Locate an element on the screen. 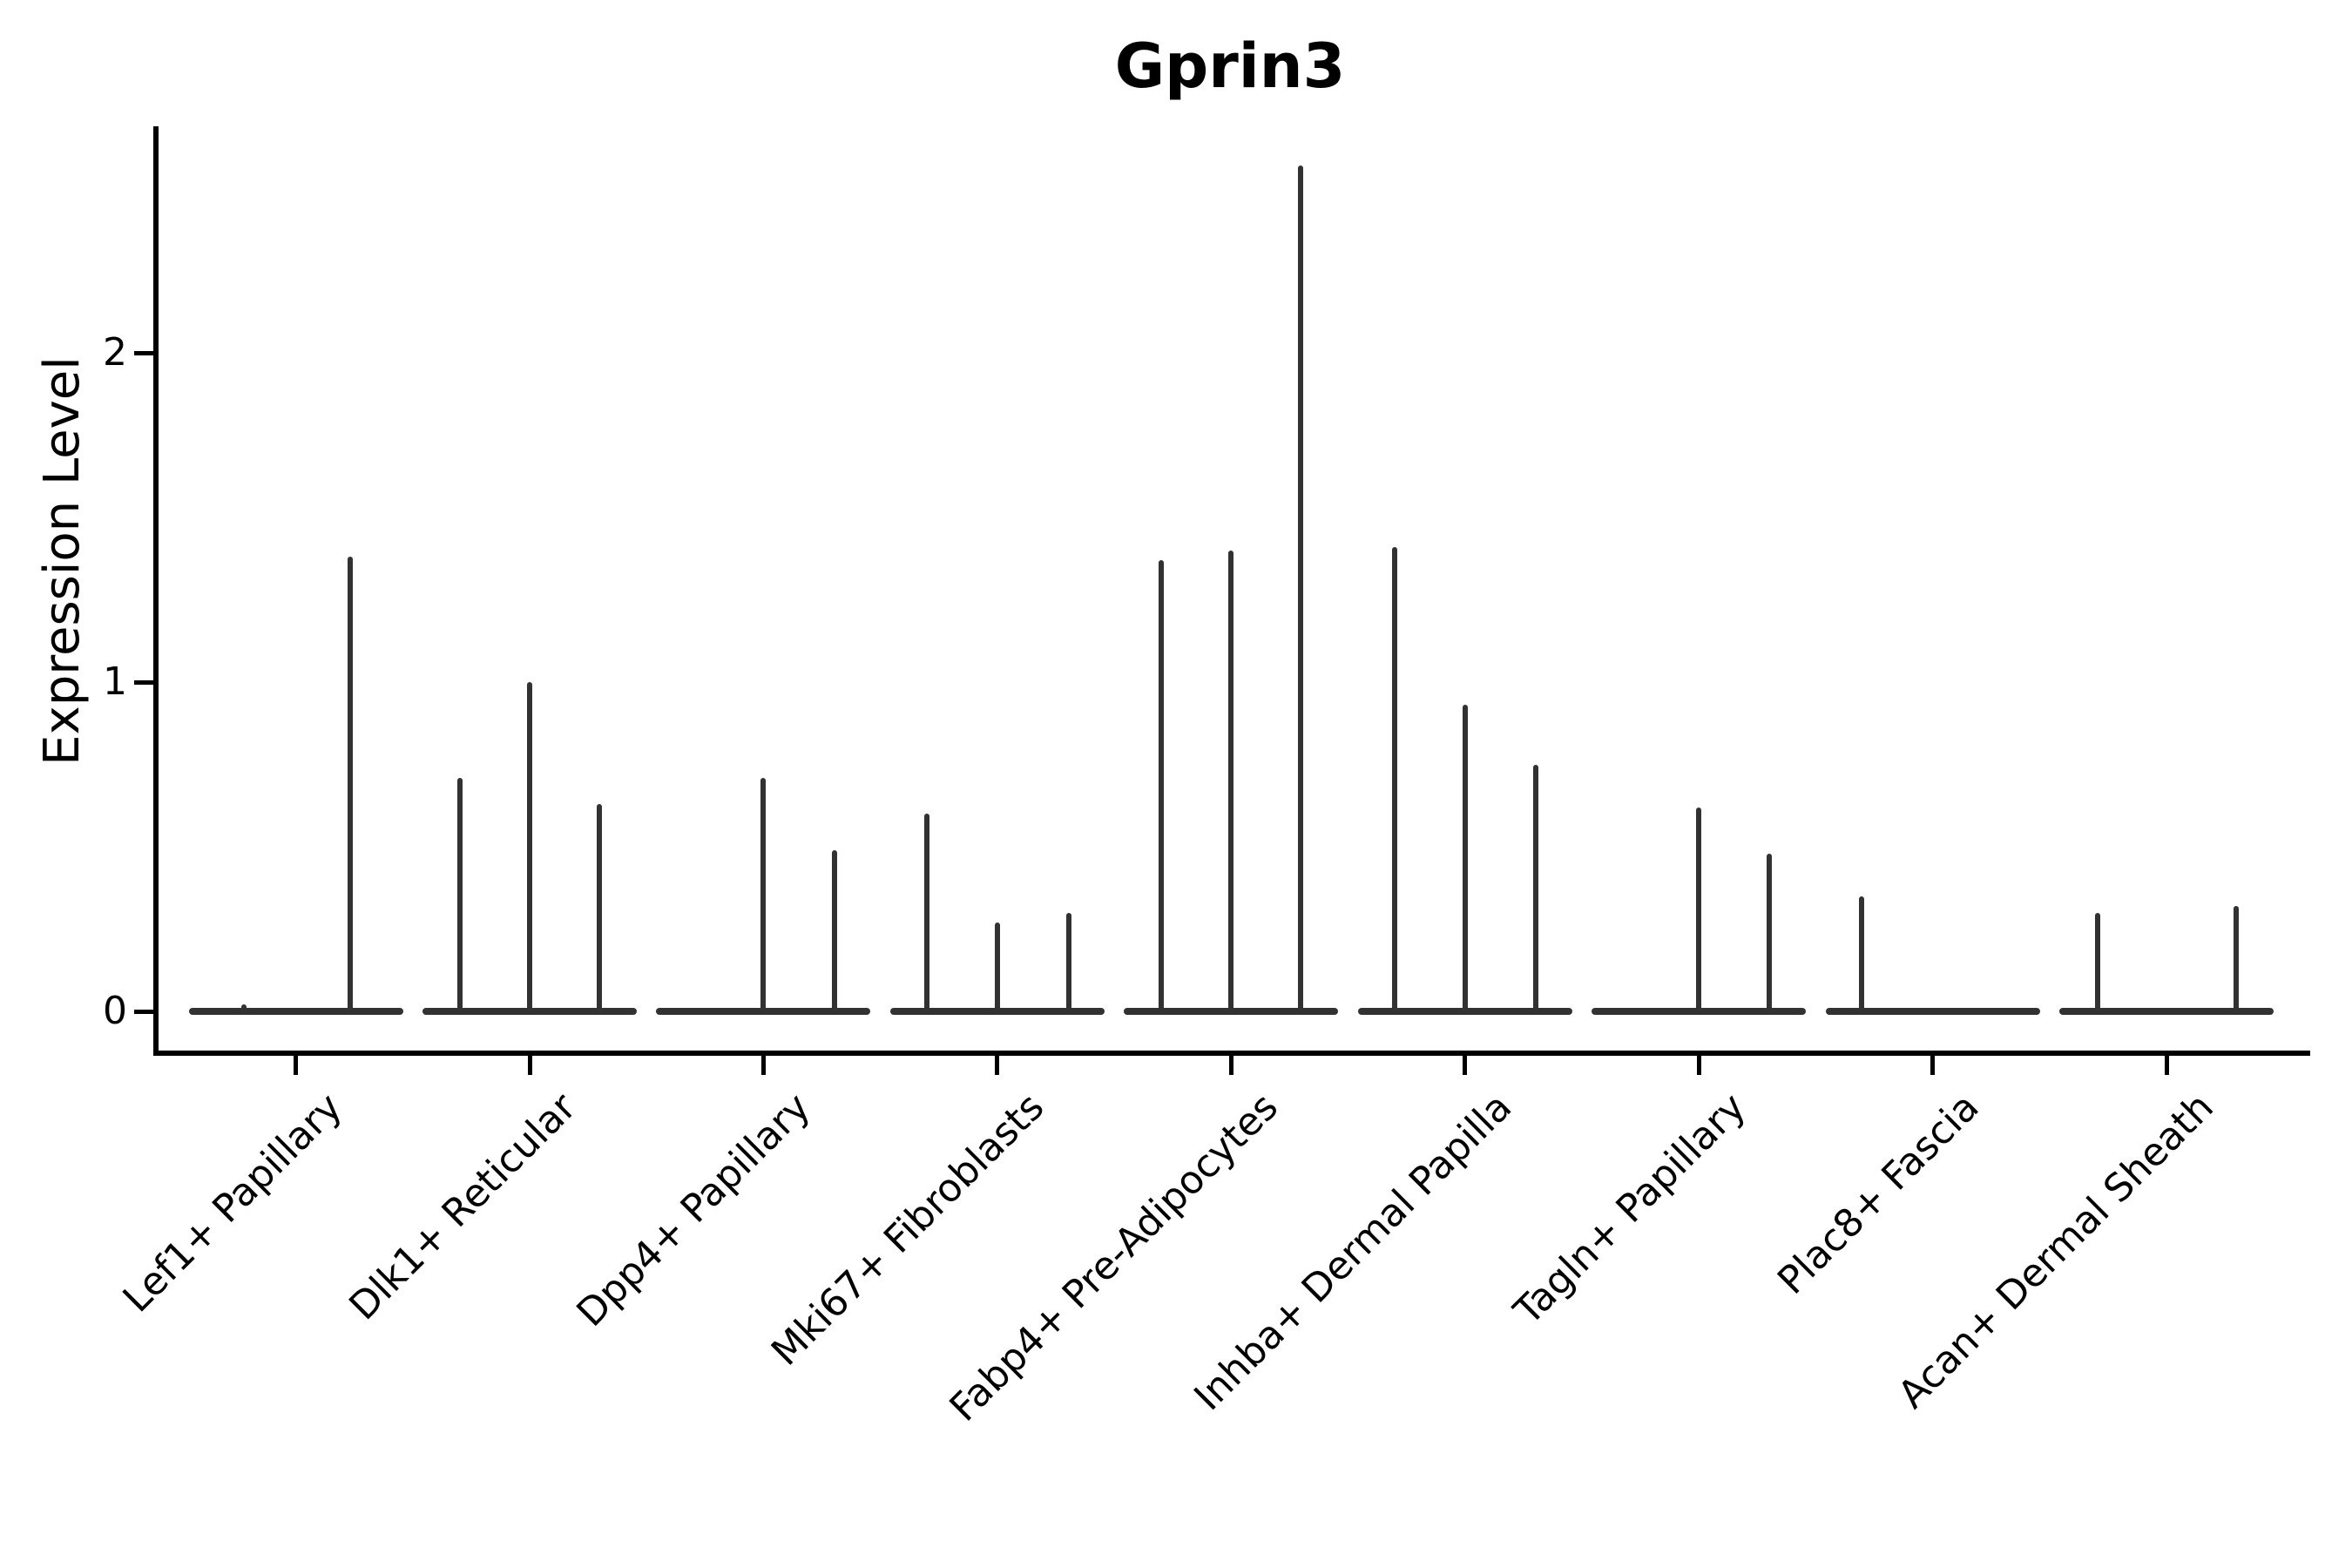 This screenshot has height=1568, width=2352. x-tick-label: Dpp4+ Papillary is located at coordinates (693, 1210).